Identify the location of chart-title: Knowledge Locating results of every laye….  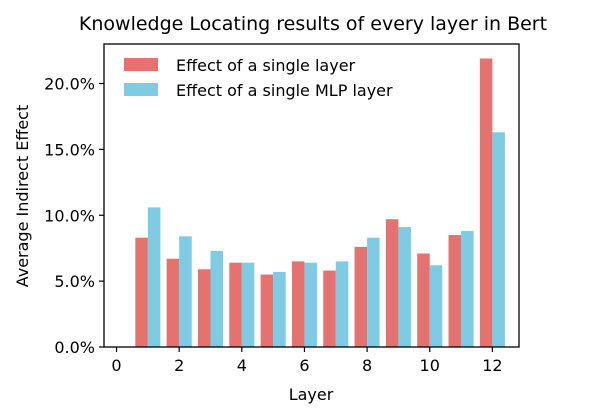
(313, 24).